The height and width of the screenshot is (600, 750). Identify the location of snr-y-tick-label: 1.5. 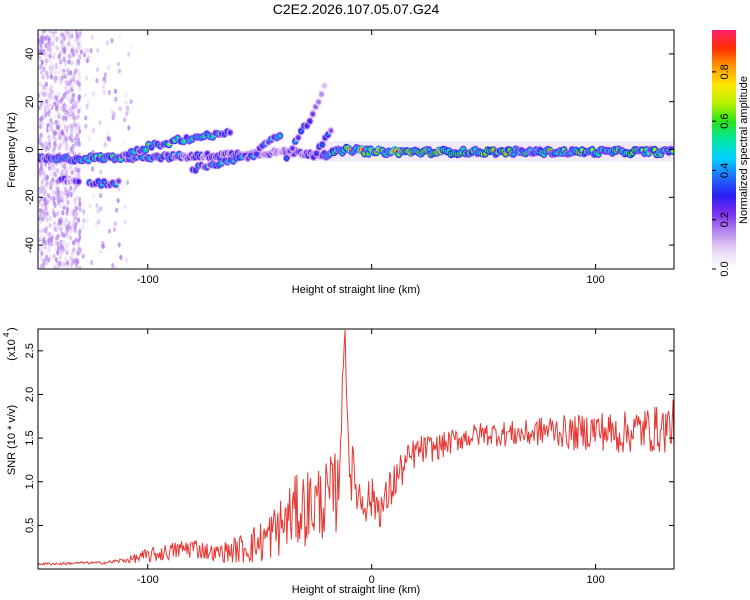
(30, 437).